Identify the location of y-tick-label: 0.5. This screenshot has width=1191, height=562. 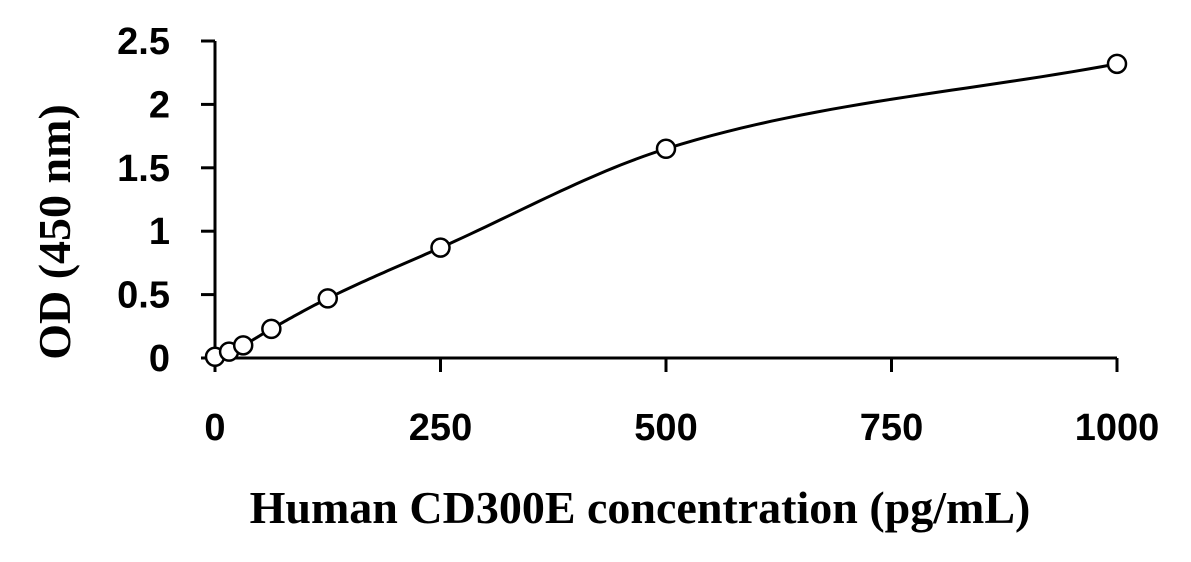
(143, 296).